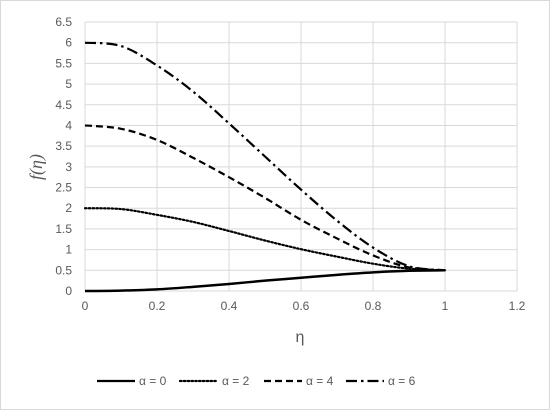  What do you see at coordinates (229, 306) in the screenshot?
I see `x-tick-label: 0.4` at bounding box center [229, 306].